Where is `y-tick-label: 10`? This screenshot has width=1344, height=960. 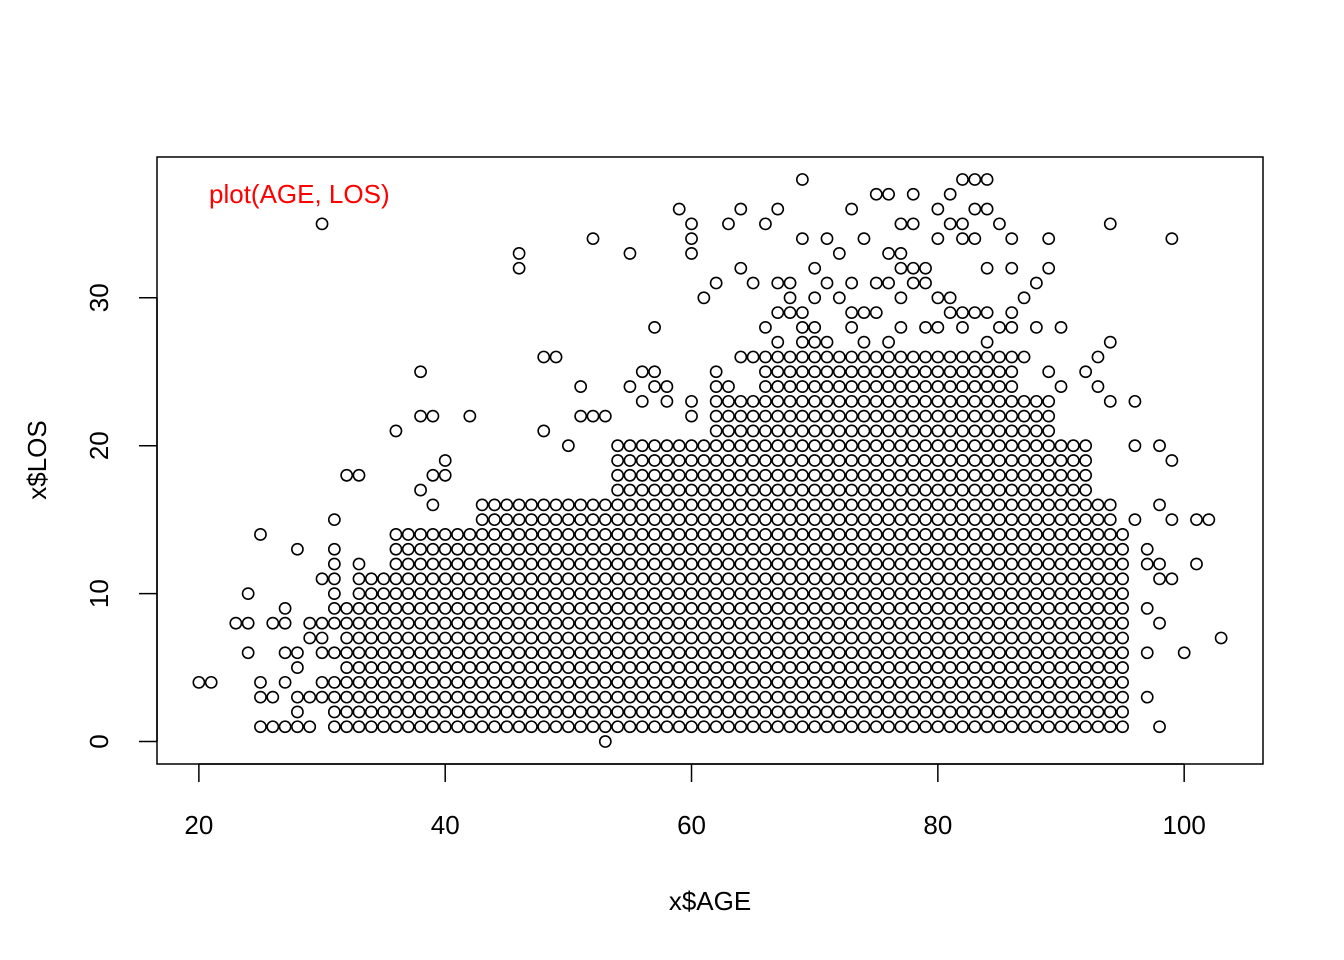
y-tick-label: 10 is located at coordinates (99, 593).